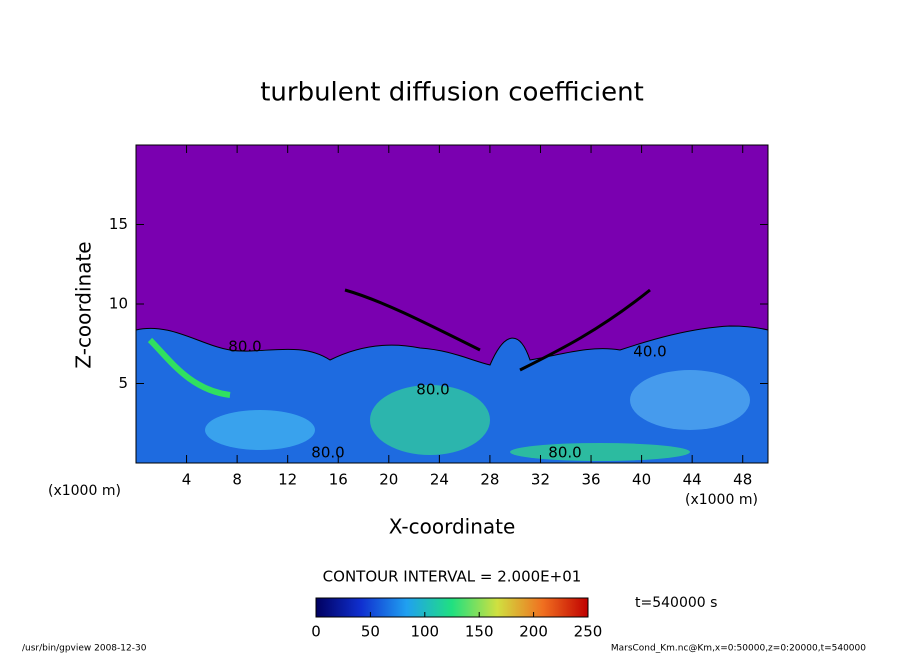 The image size is (904, 654). What do you see at coordinates (287, 480) in the screenshot?
I see `x-tick-label: 12` at bounding box center [287, 480].